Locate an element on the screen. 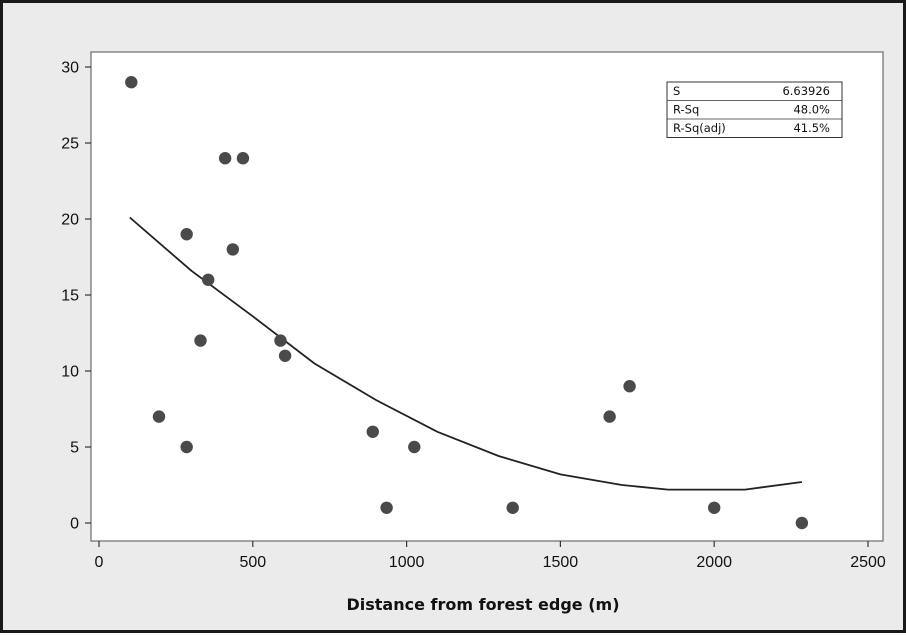 The width and height of the screenshot is (906, 636). x-tick-label: 1000 is located at coordinates (407, 562).